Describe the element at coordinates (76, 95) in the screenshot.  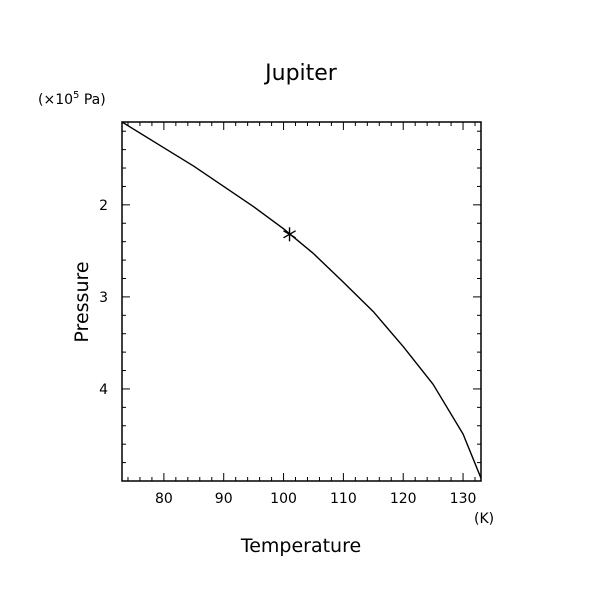
I see `y-unit-exp: 5` at that location.